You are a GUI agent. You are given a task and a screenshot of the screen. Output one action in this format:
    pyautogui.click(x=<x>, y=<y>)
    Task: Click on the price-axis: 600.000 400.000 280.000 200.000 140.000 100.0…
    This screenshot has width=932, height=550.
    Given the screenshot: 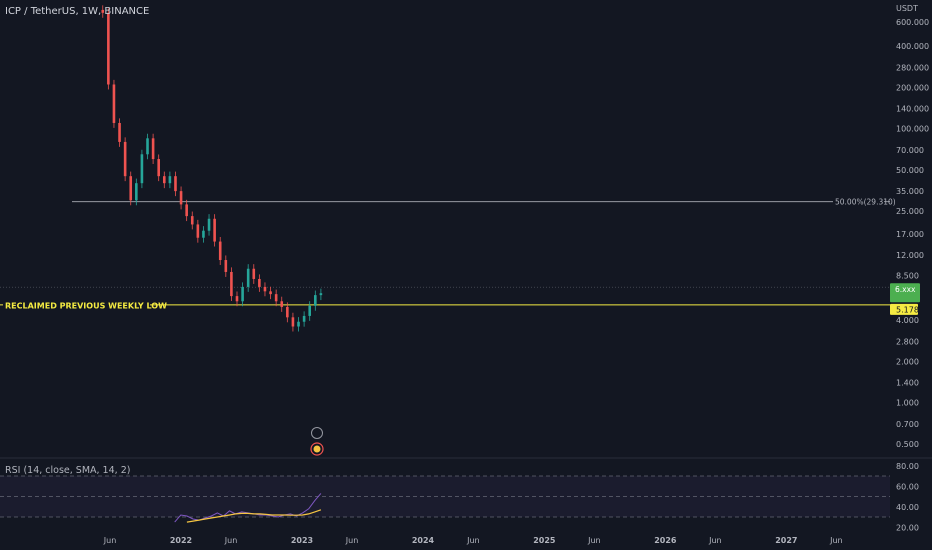 What is the action you would take?
    pyautogui.click(x=912, y=233)
    